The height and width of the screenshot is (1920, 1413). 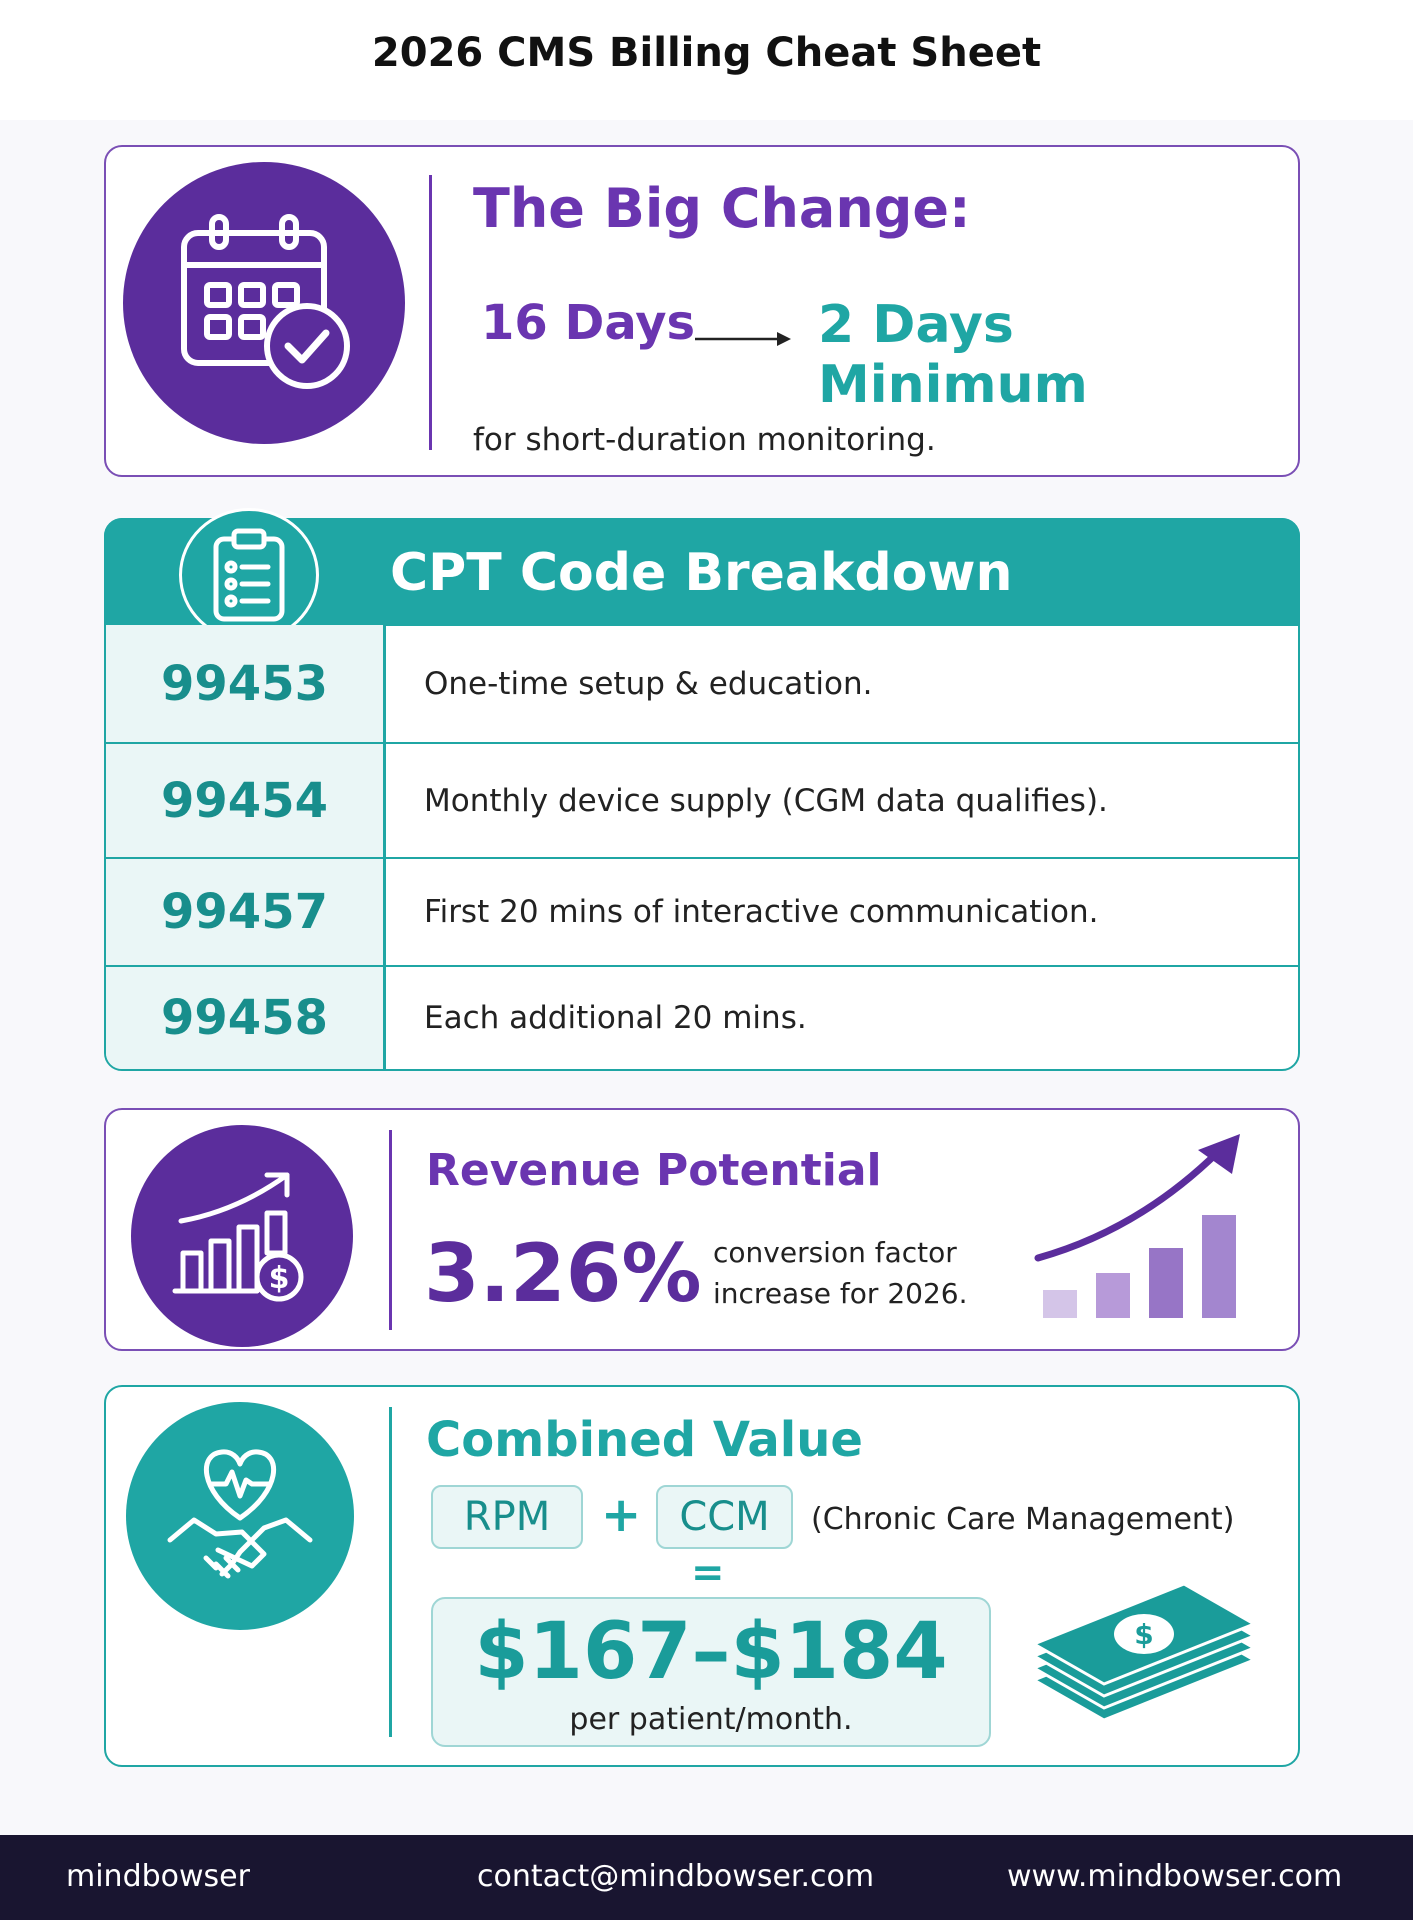 I want to click on heart-handshake-icon, so click(x=240, y=1514).